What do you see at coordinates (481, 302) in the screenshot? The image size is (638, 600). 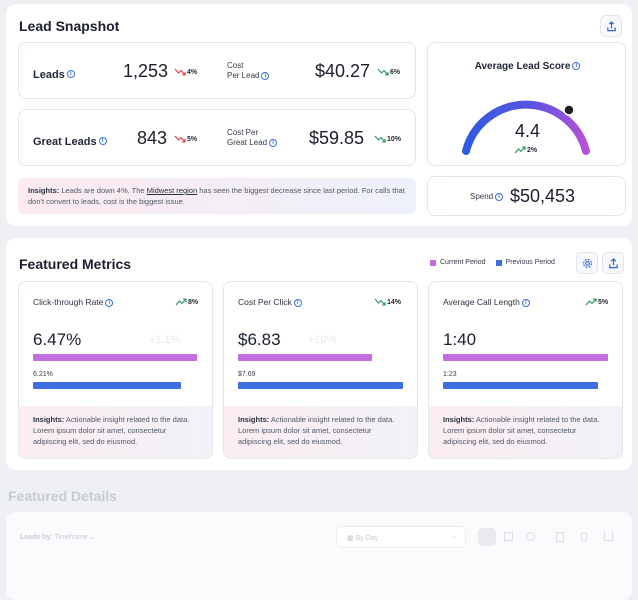 I see `metric-title: Average Call Length` at bounding box center [481, 302].